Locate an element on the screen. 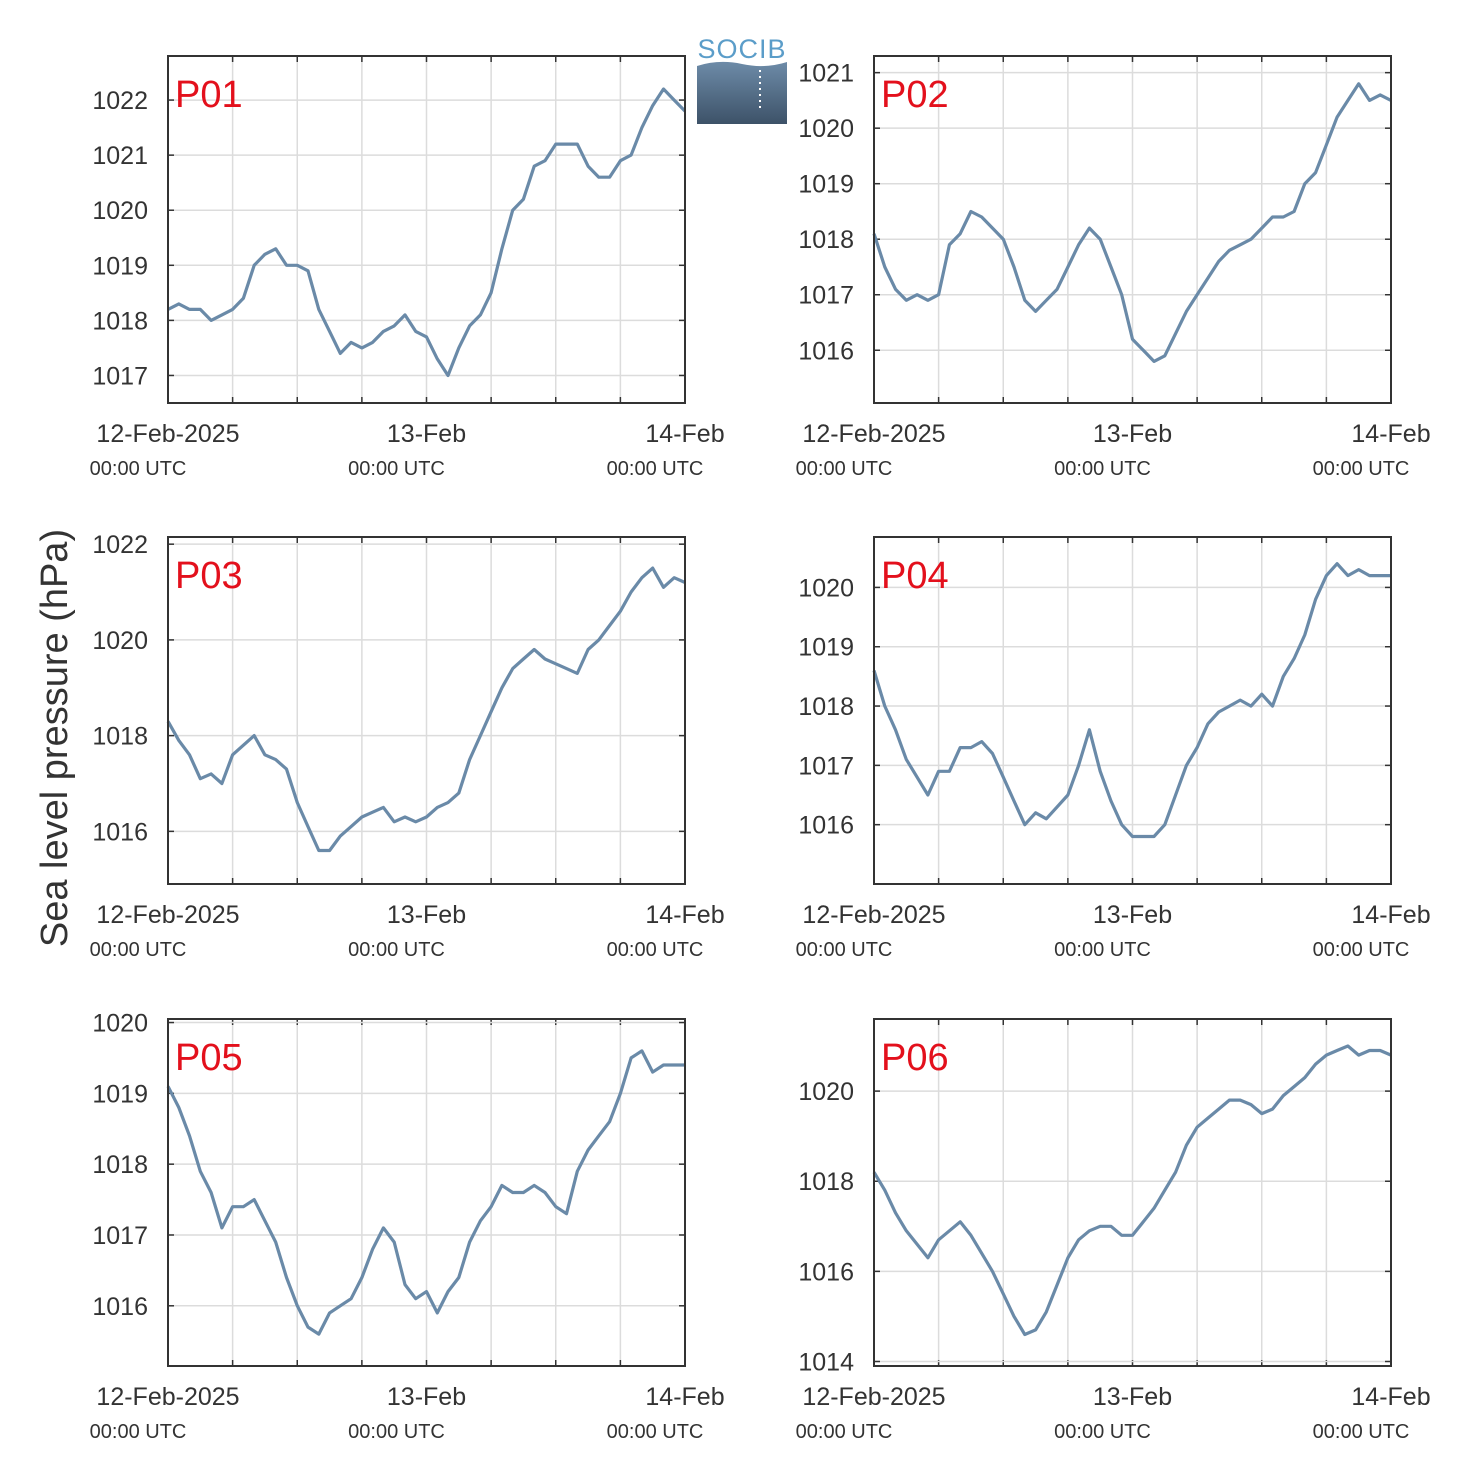 This screenshot has height=1474, width=1464. y-tick-label: 1014 is located at coordinates (826, 1362).